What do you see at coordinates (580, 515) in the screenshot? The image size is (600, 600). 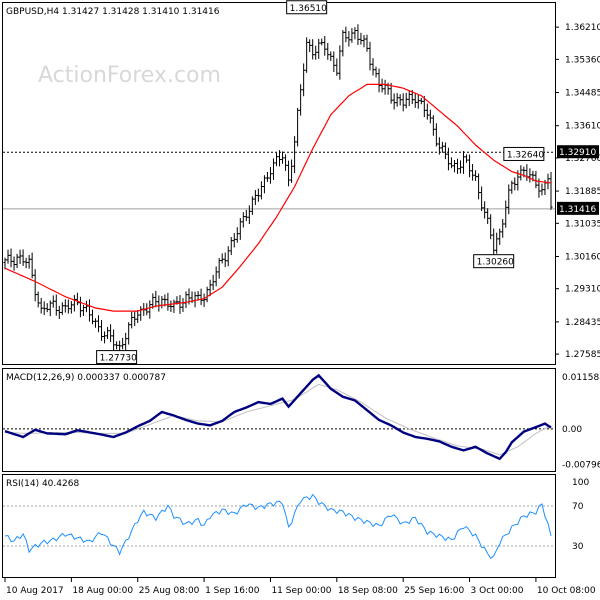 I see `rsi-axis: 100 70 30` at bounding box center [580, 515].